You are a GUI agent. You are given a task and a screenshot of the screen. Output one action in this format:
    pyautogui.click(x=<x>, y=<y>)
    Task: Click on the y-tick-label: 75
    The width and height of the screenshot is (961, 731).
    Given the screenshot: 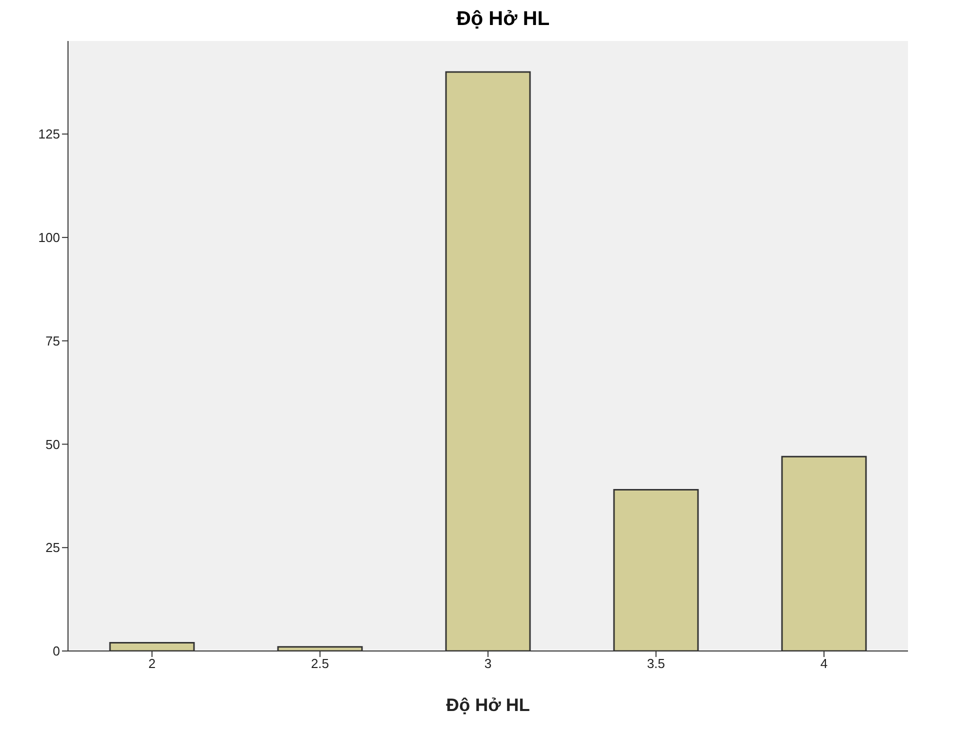 What is the action you would take?
    pyautogui.click(x=53, y=340)
    